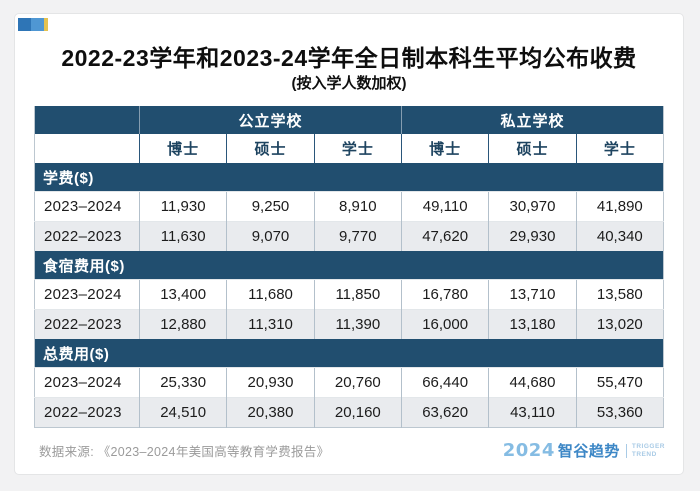  Describe the element at coordinates (270, 120) in the screenshot. I see `group-header-cell: 公立学校` at that location.